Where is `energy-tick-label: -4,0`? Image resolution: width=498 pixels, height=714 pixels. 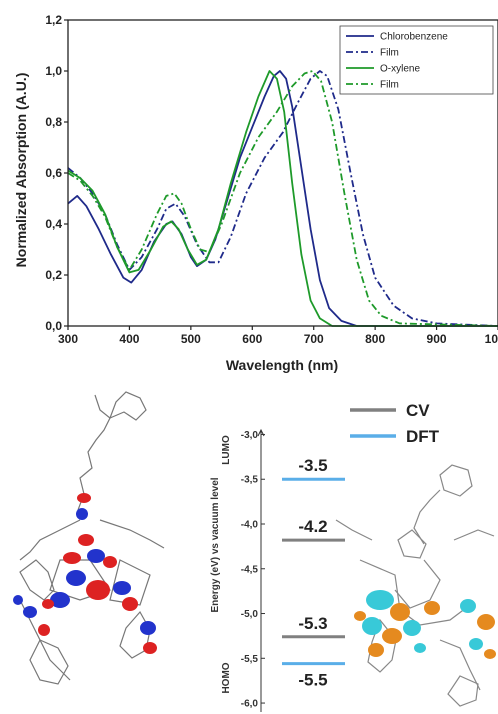 energy-tick-label: -4,0 is located at coordinates (250, 525).